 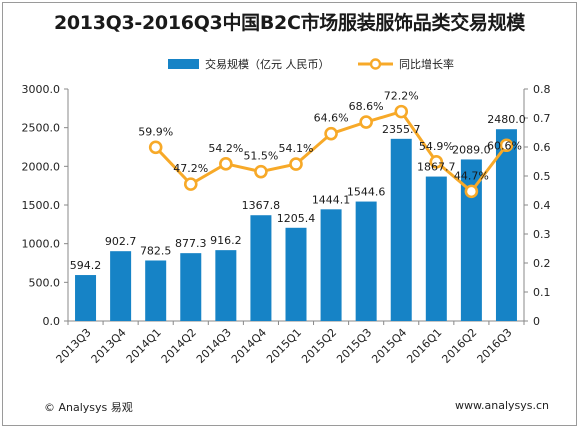 I want to click on footer-website: www.analysys.cn, so click(x=502, y=405).